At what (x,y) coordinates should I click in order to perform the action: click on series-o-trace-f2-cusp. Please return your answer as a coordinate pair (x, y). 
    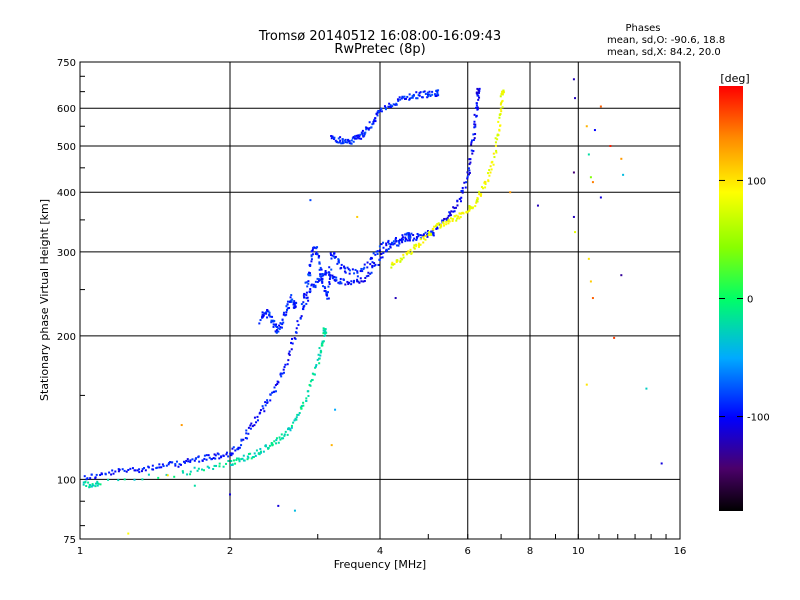
    Looking at the image, I should click on (458, 158).